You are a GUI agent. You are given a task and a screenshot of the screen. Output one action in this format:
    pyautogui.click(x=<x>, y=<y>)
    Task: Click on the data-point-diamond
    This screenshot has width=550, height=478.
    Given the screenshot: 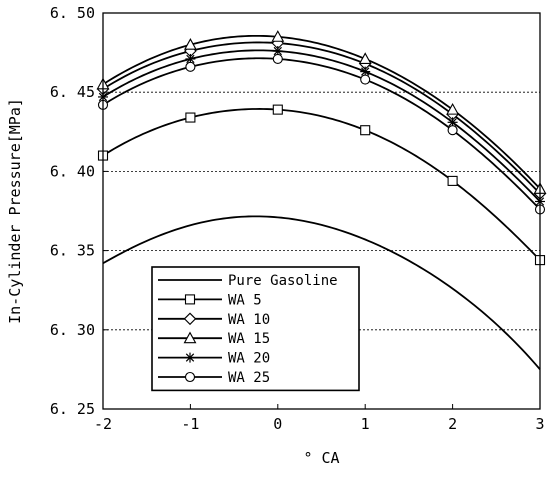 What is the action you would take?
    pyautogui.click(x=190, y=319)
    